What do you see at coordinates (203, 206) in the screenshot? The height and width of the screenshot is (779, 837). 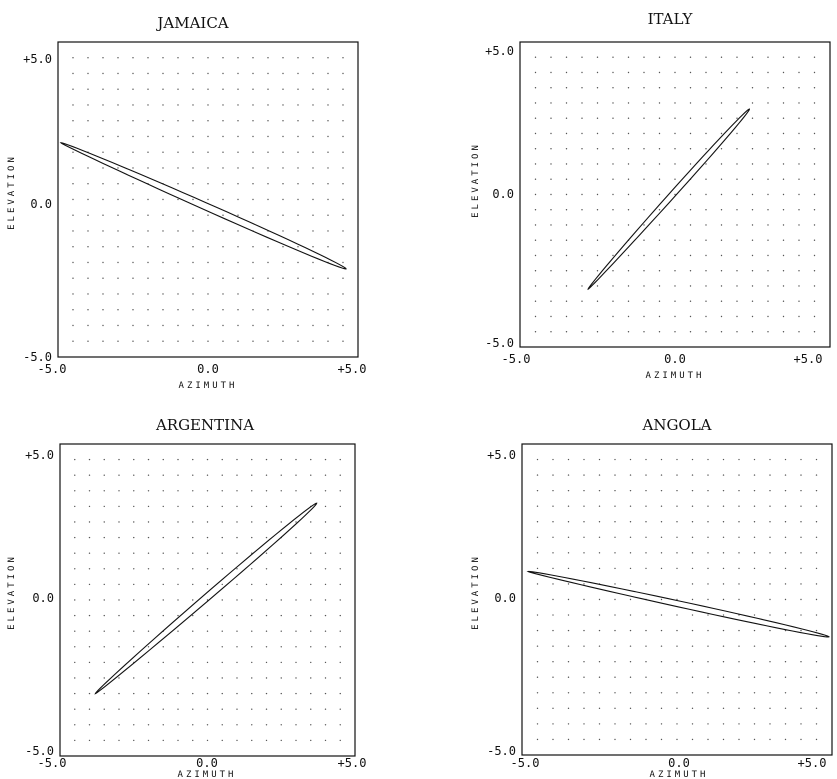 I see `polarization-trace` at bounding box center [203, 206].